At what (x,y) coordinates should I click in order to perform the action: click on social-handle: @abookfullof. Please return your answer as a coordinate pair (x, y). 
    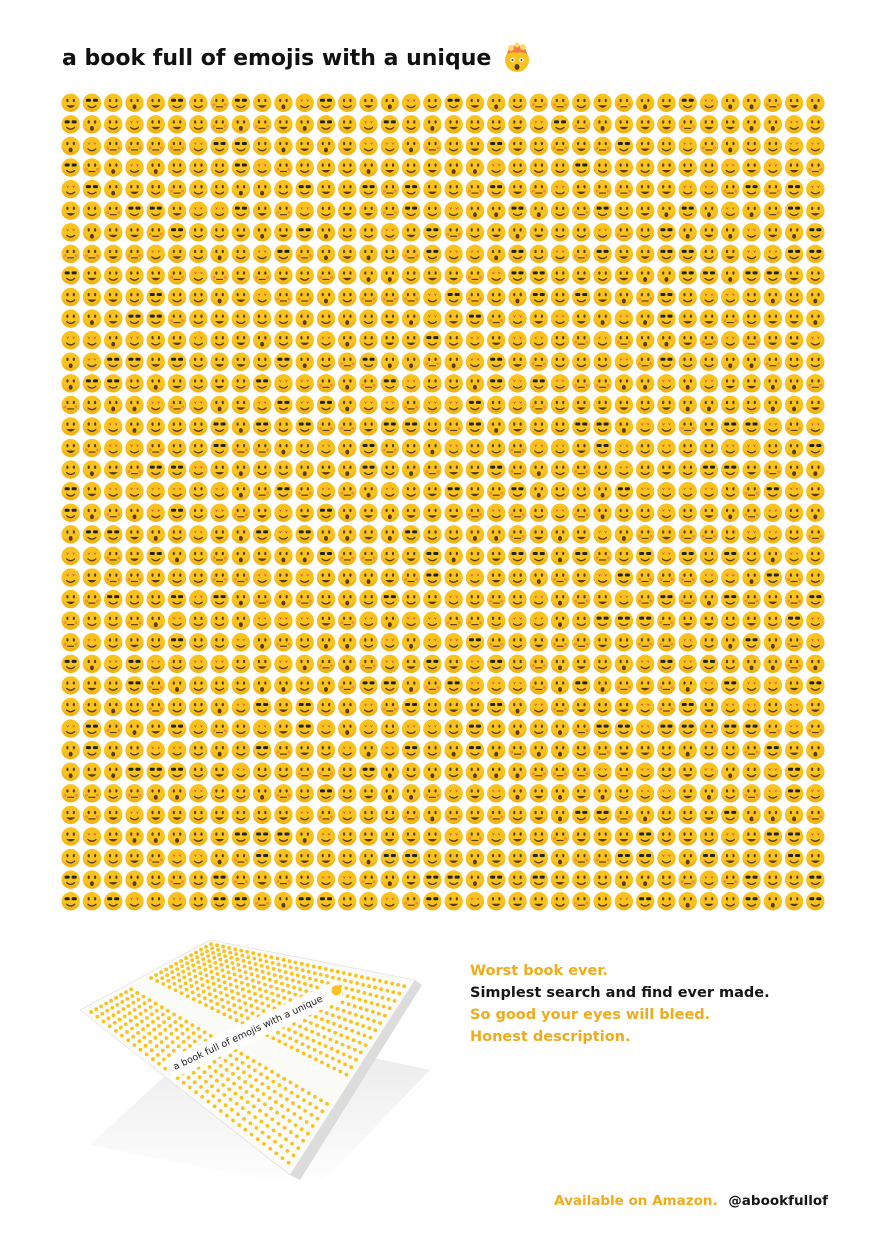
    Looking at the image, I should click on (778, 1201).